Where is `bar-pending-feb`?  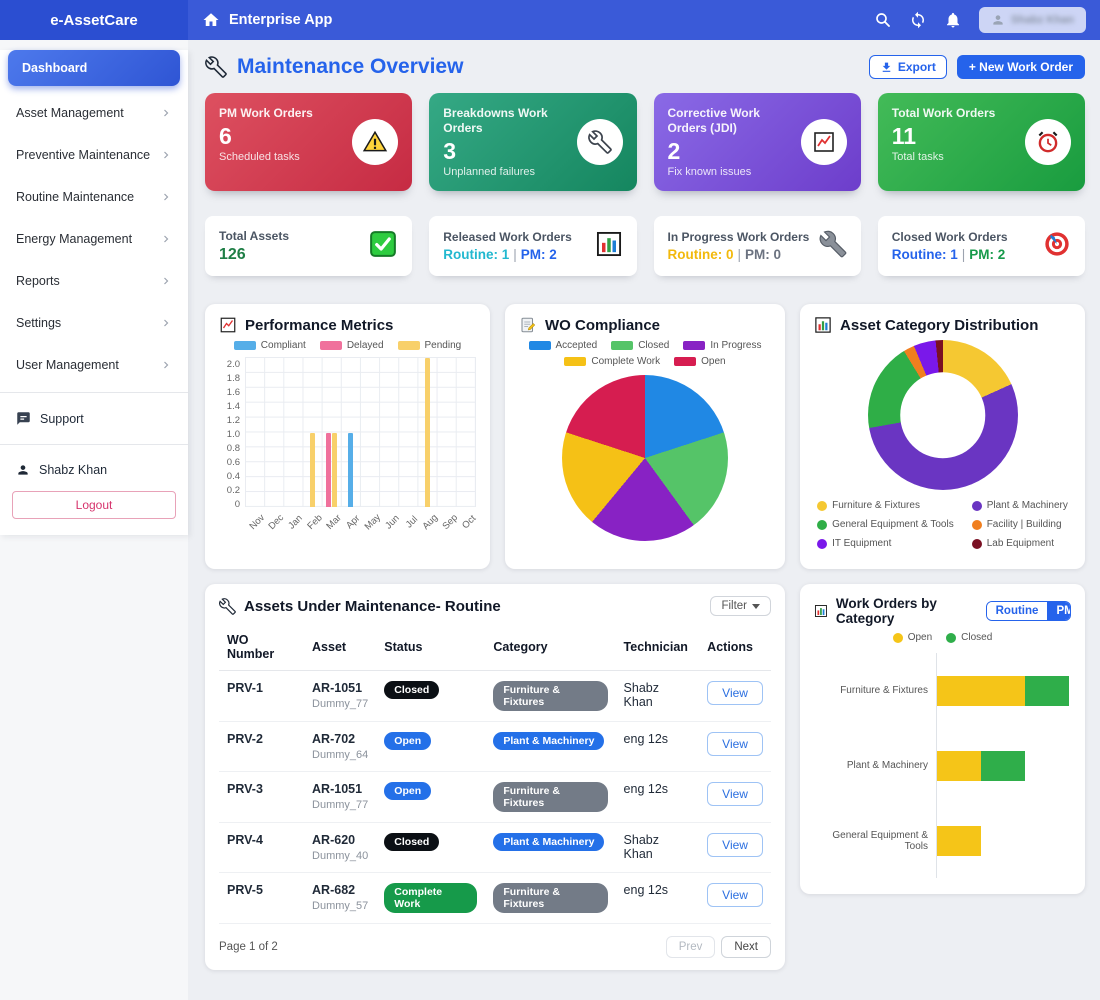 bar-pending-feb is located at coordinates (312, 469).